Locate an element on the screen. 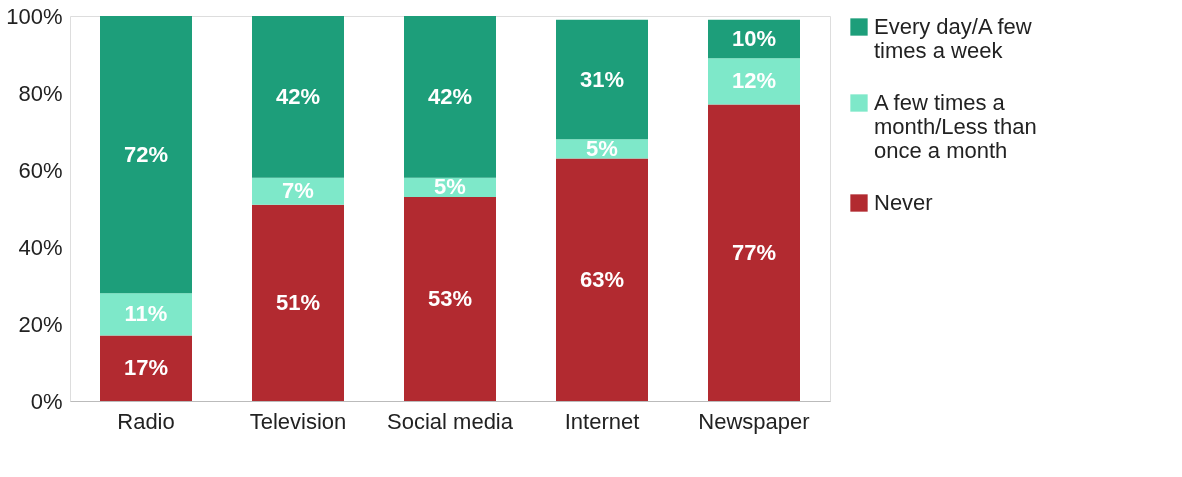  y-tick-label: 0% is located at coordinates (46, 401).